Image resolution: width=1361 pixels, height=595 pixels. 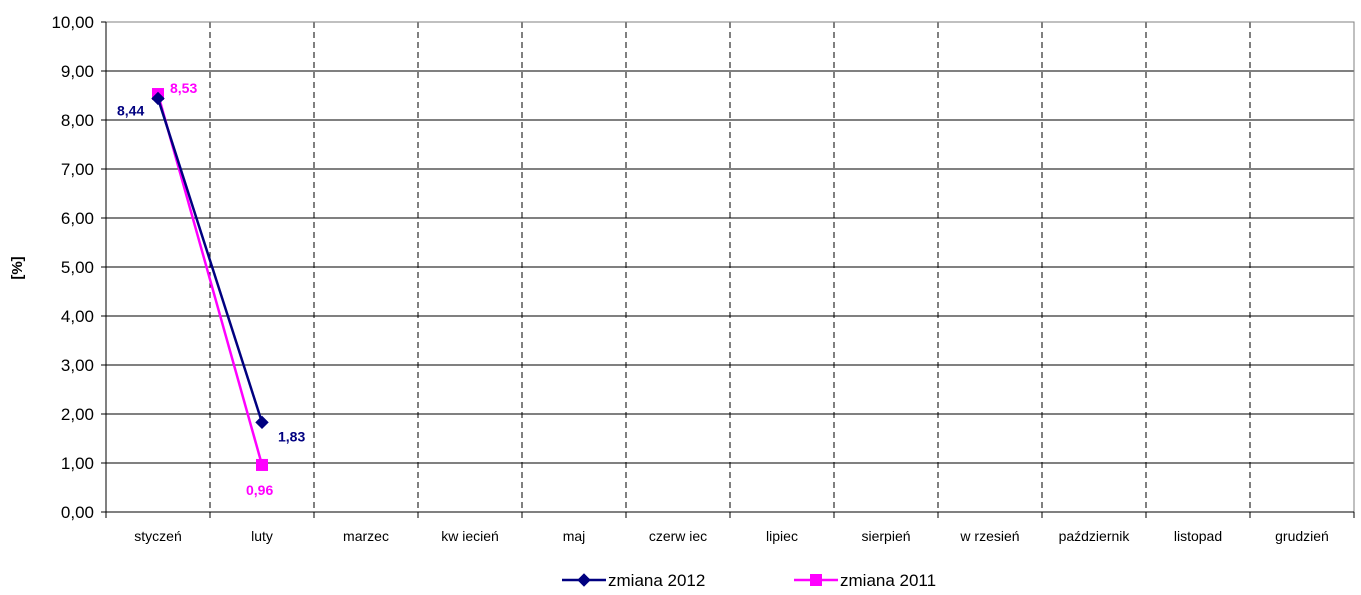 I want to click on y-tick-label: 3,00, so click(x=77, y=365).